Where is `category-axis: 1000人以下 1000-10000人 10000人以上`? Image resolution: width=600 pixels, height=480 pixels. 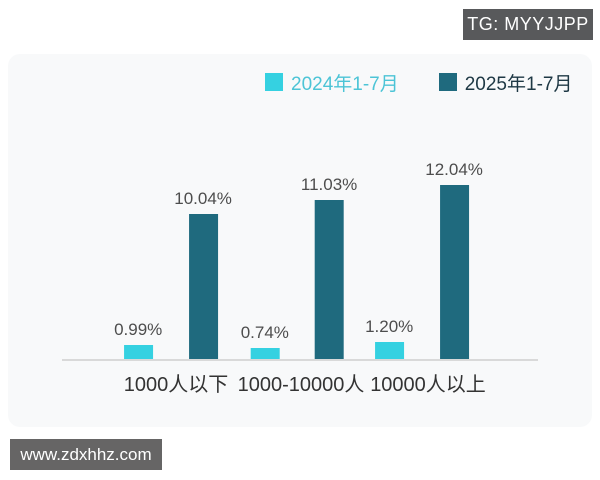
category-axis: 1000人以下 1000-10000人 10000人以上 is located at coordinates (300, 381).